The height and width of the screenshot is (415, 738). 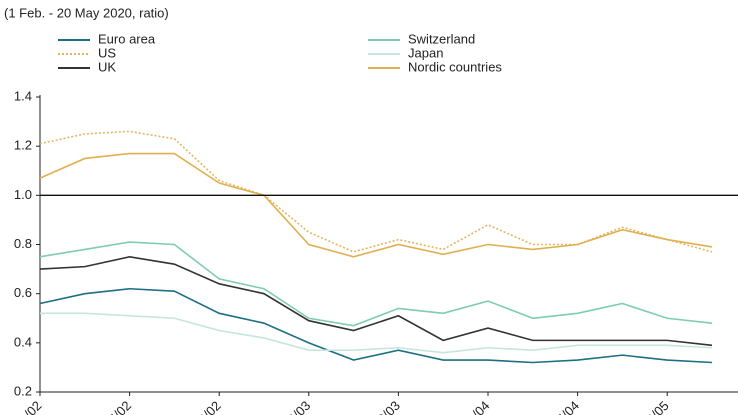 What do you see at coordinates (127, 38) in the screenshot?
I see `legend-label: Euro area` at bounding box center [127, 38].